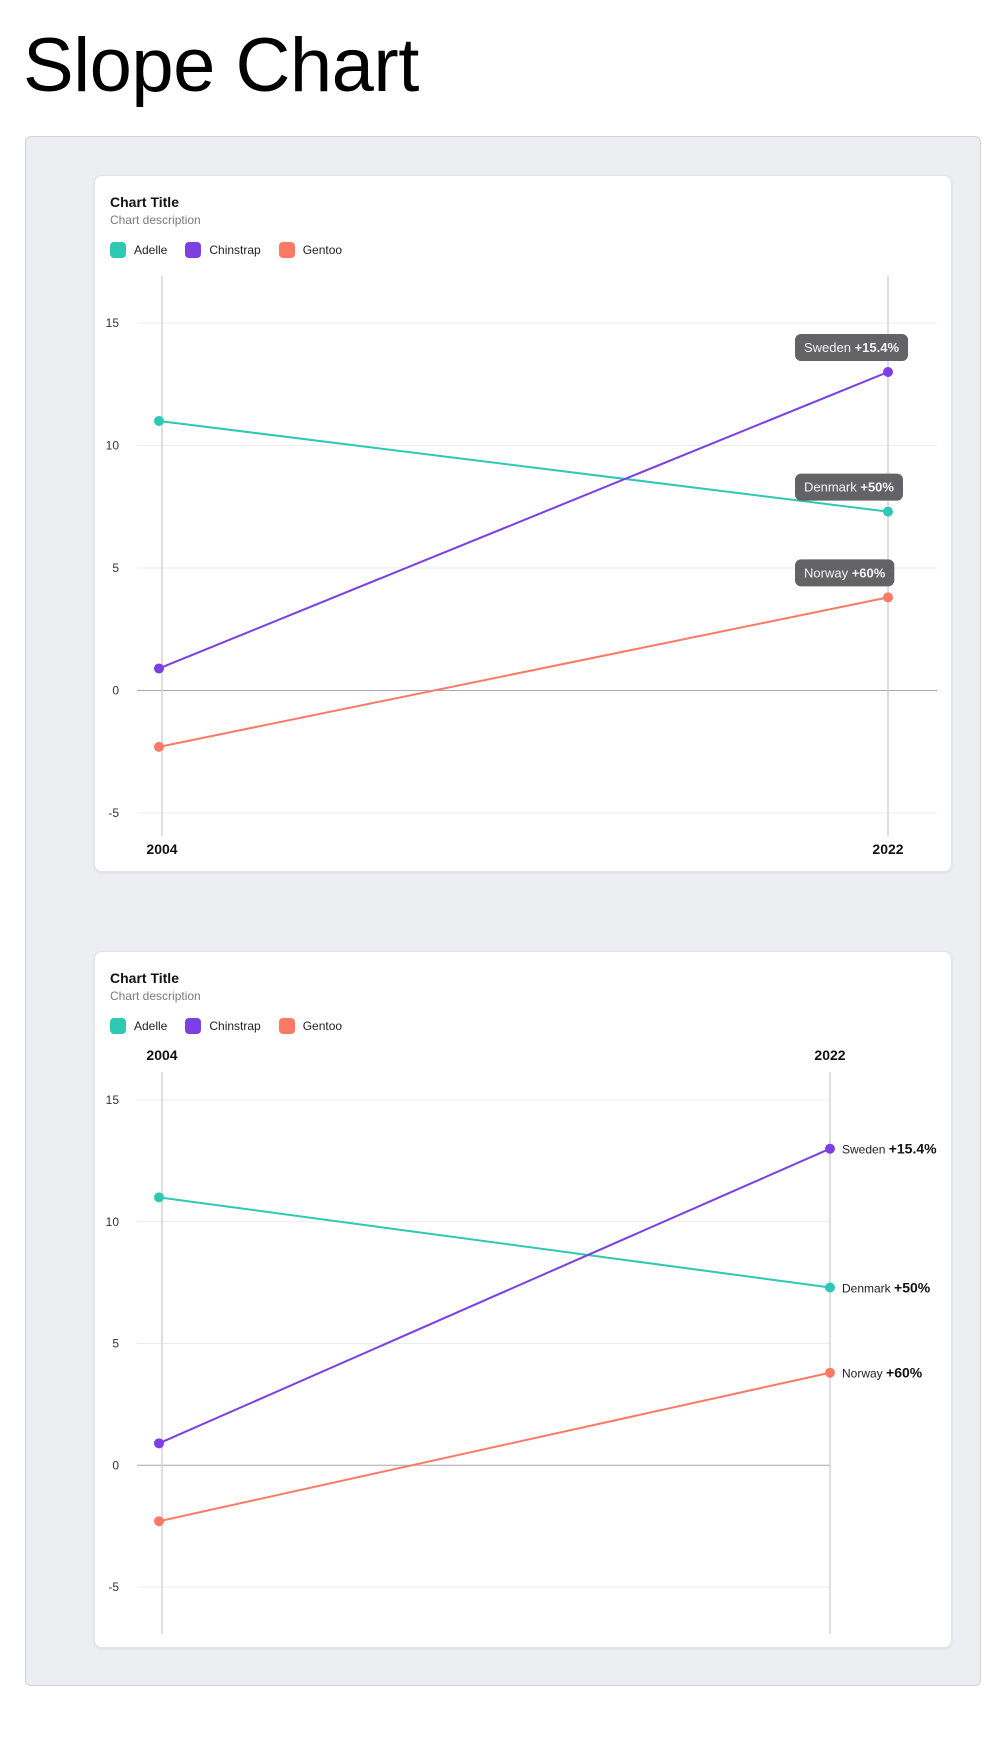 This screenshot has height=1742, width=1008. I want to click on svg-text: Sweden +15.4%, so click(851, 347).